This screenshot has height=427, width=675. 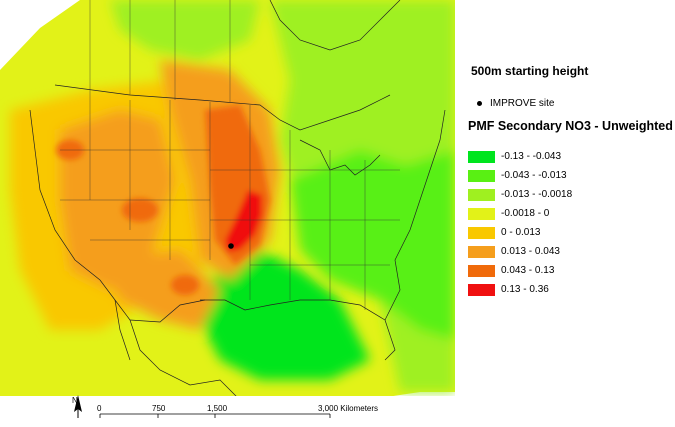 What do you see at coordinates (78, 406) in the screenshot?
I see `north-arrow-icon` at bounding box center [78, 406].